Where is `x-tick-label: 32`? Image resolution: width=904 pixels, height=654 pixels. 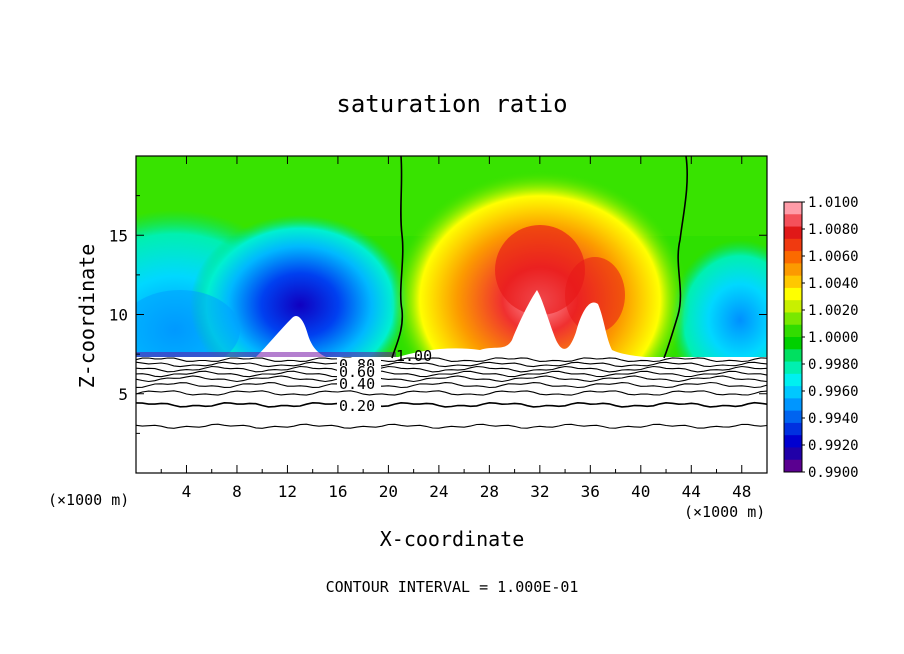 x-tick-label: 32 is located at coordinates (539, 491).